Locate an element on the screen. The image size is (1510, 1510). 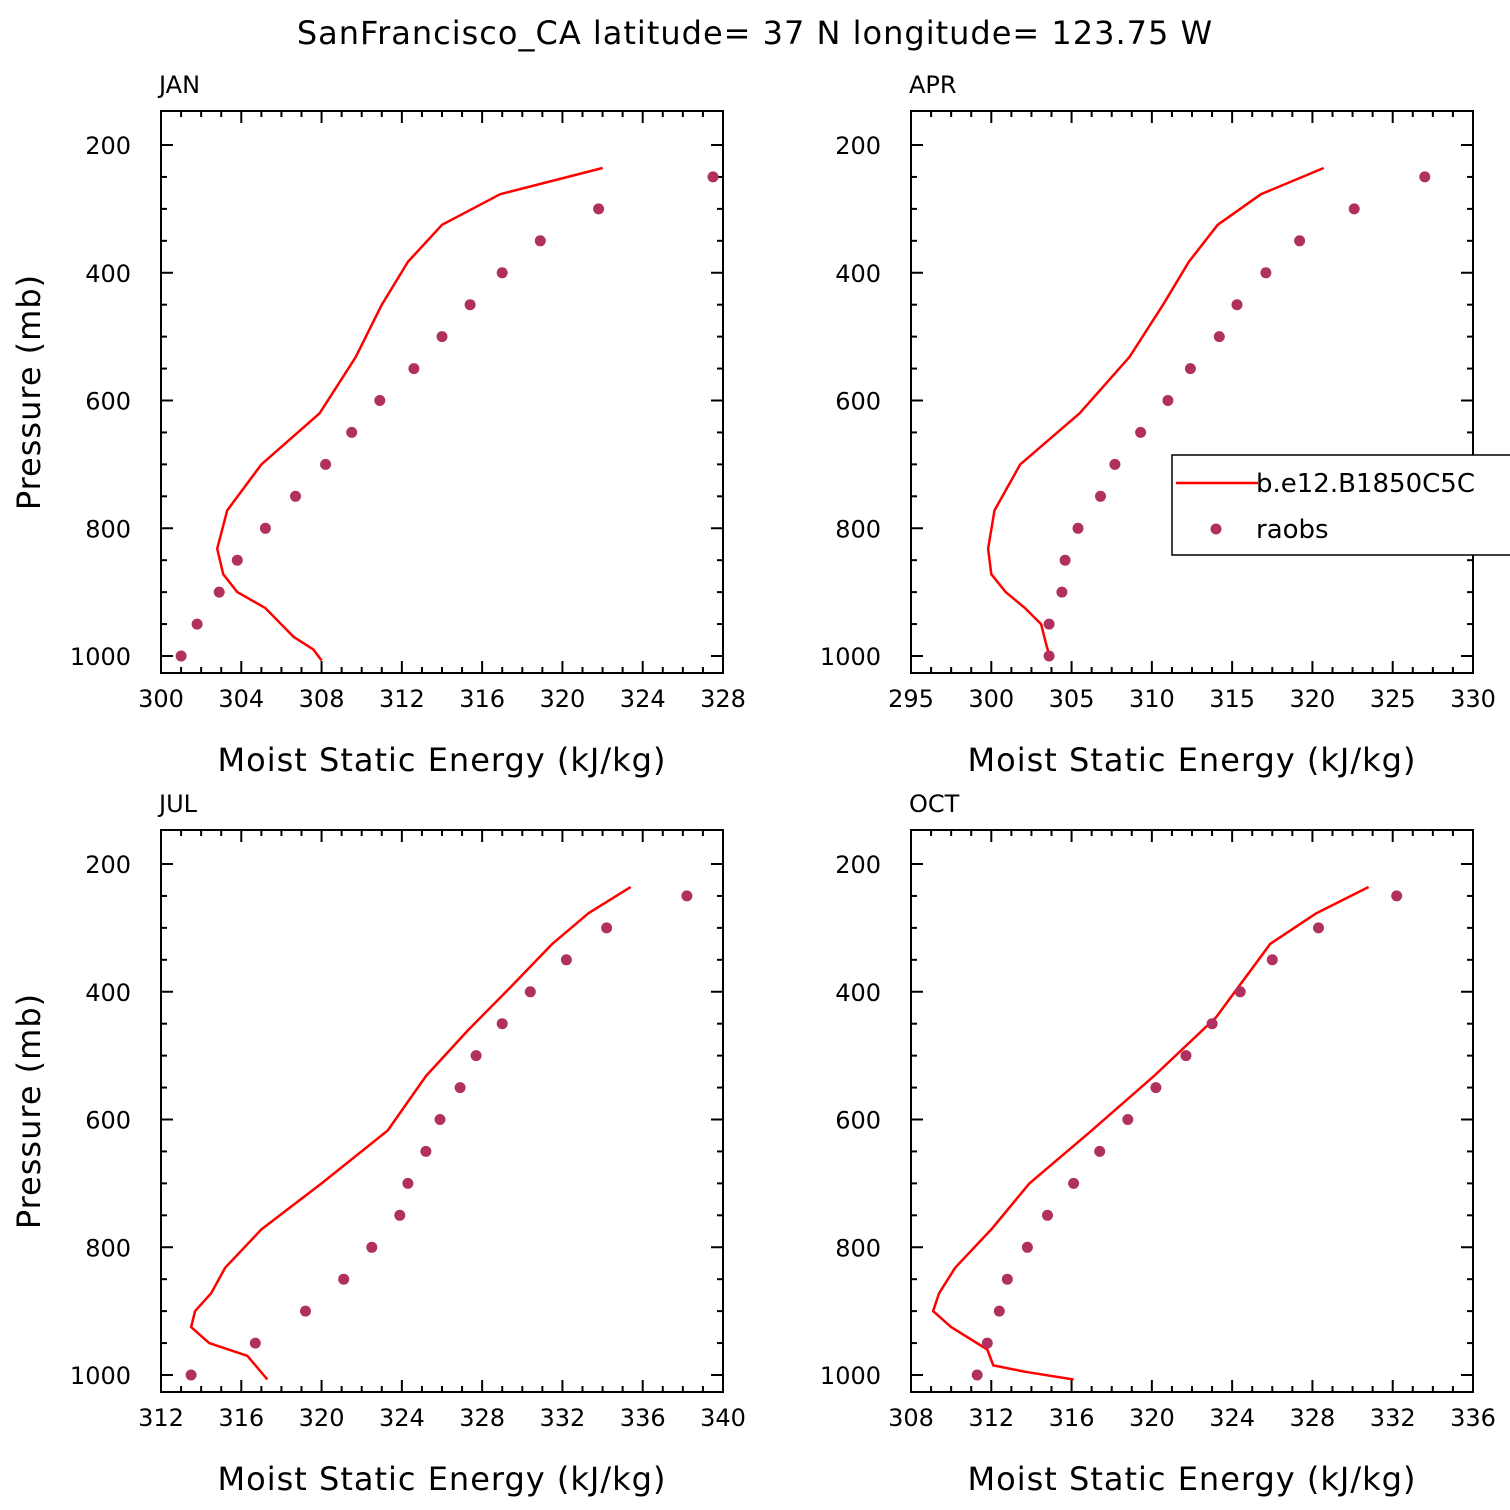
x-tick-label: 325 is located at coordinates (1393, 699).